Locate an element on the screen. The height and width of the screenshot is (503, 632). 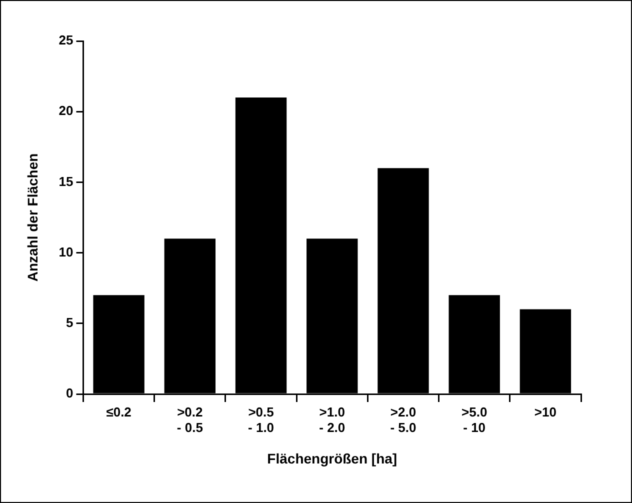
x-tick-label: >2.0 - 5.0 is located at coordinates (403, 419).